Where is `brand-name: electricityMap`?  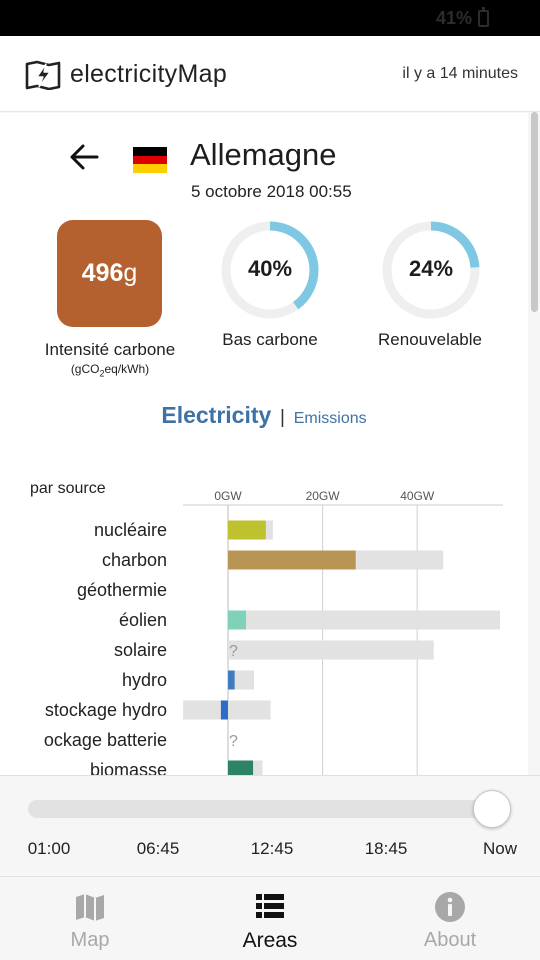 brand-name: electricityMap is located at coordinates (149, 74).